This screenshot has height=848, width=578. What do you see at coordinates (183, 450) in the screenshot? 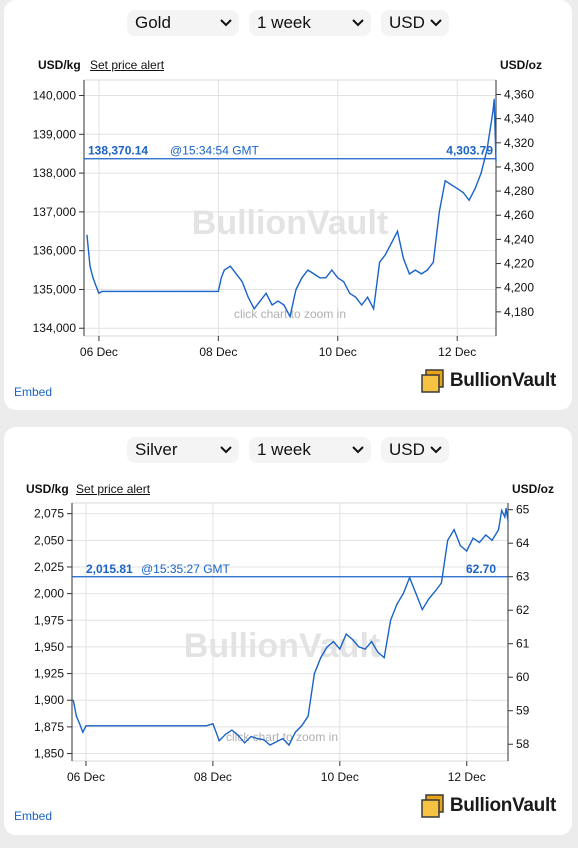
I see `metal-select: Silver` at bounding box center [183, 450].